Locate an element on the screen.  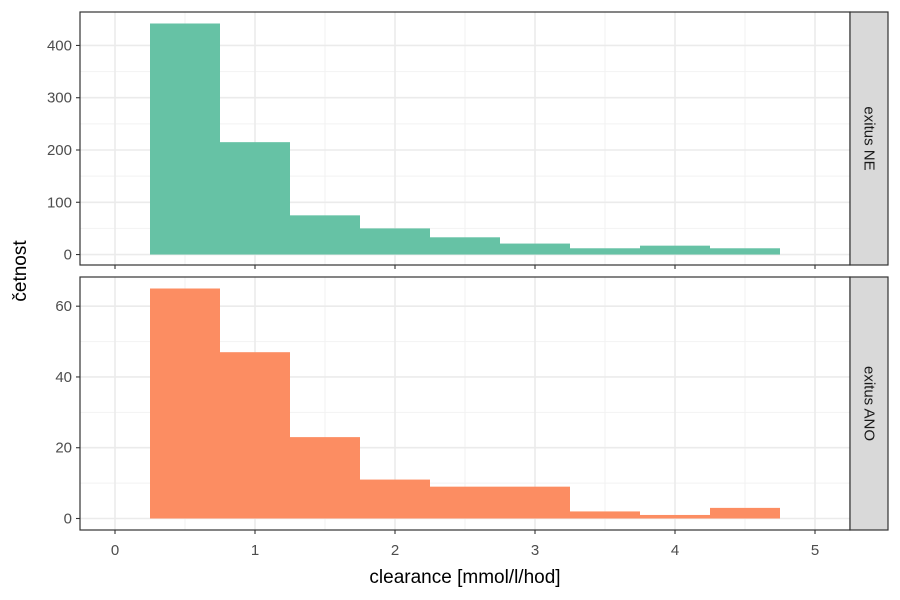
facet-strip-label: exitus ANO is located at coordinates (869, 403).